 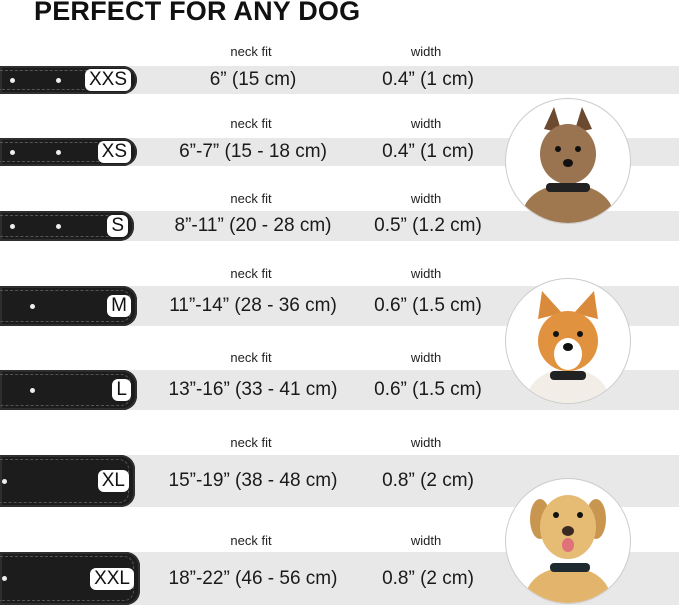 I want to click on collar-graphic: S, so click(x=67, y=226).